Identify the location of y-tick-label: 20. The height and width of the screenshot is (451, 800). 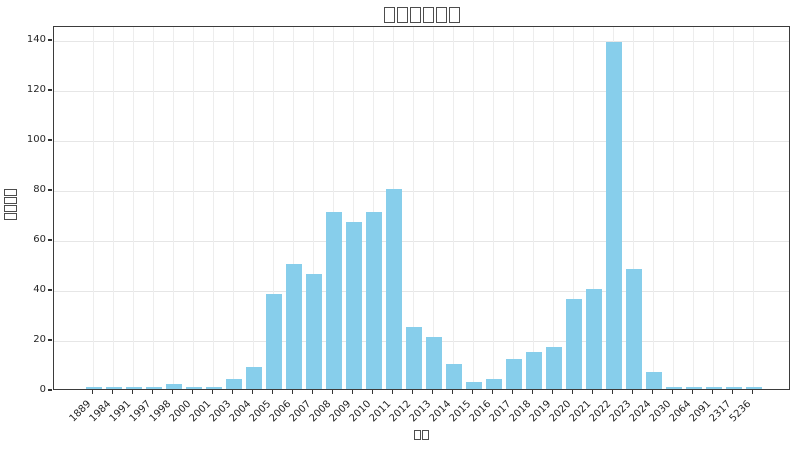
(39, 339).